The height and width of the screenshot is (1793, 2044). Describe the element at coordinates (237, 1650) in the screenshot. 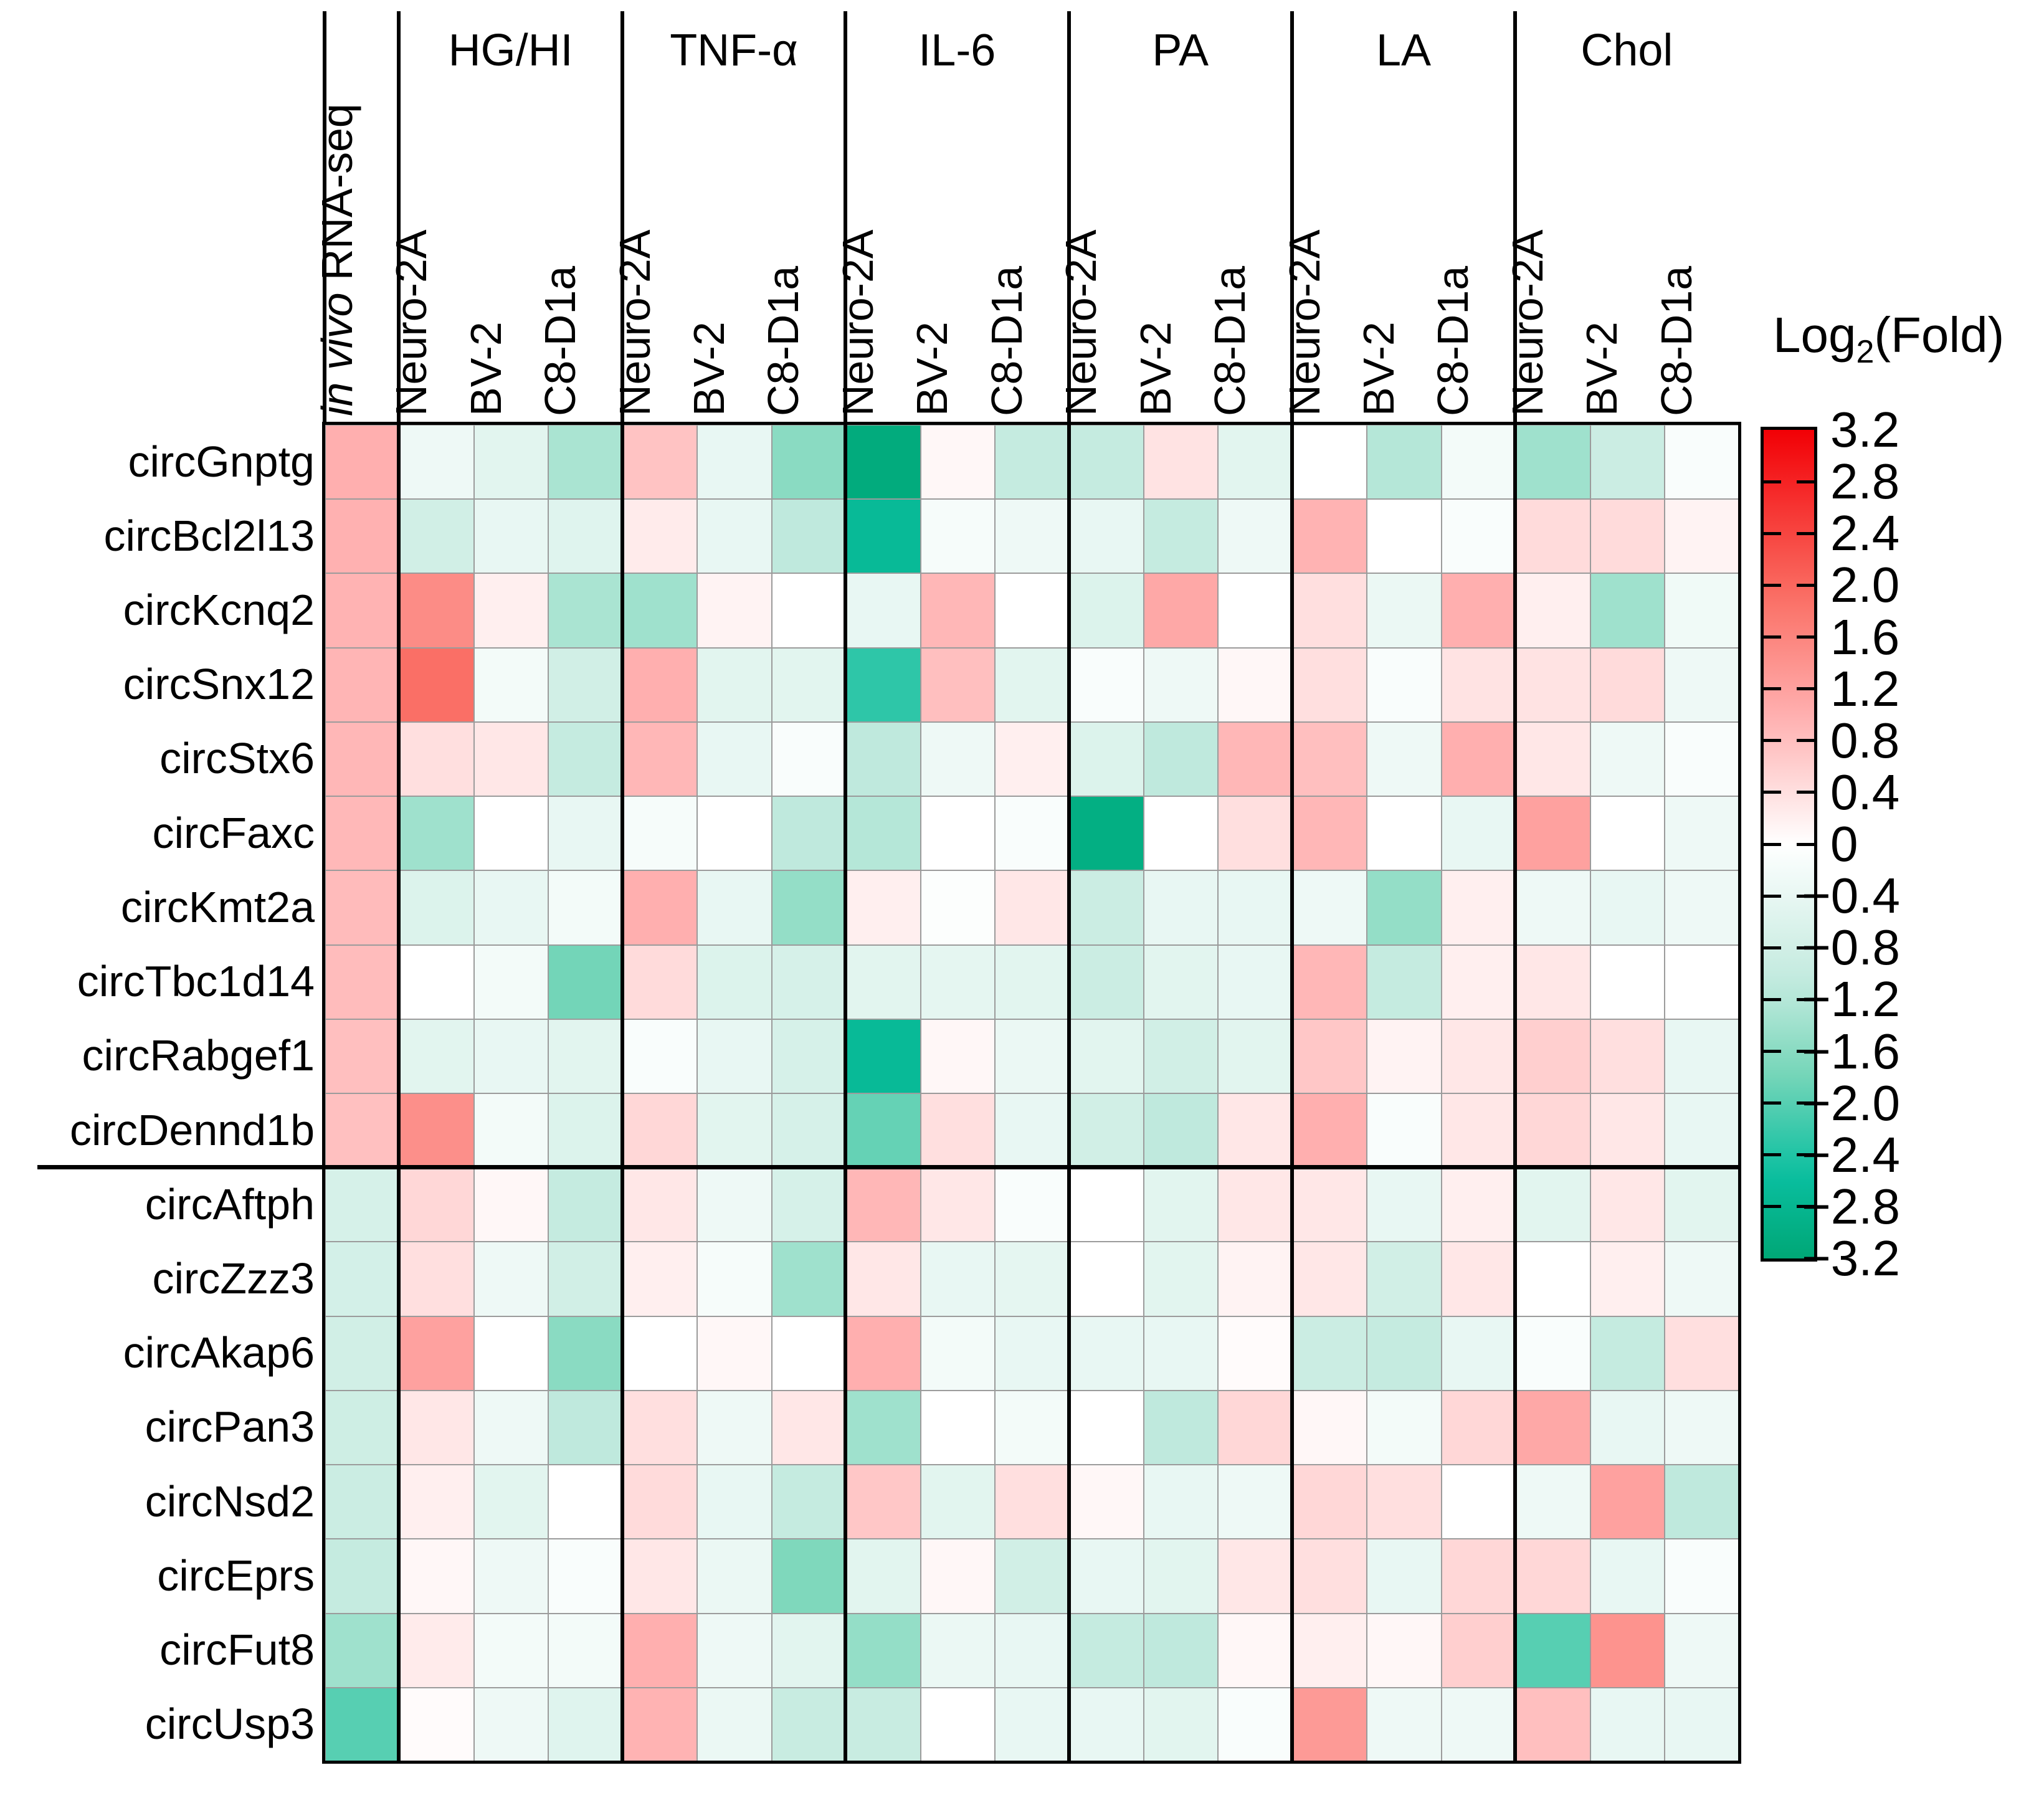

I see `row-label-circFut8: circFut8` at that location.